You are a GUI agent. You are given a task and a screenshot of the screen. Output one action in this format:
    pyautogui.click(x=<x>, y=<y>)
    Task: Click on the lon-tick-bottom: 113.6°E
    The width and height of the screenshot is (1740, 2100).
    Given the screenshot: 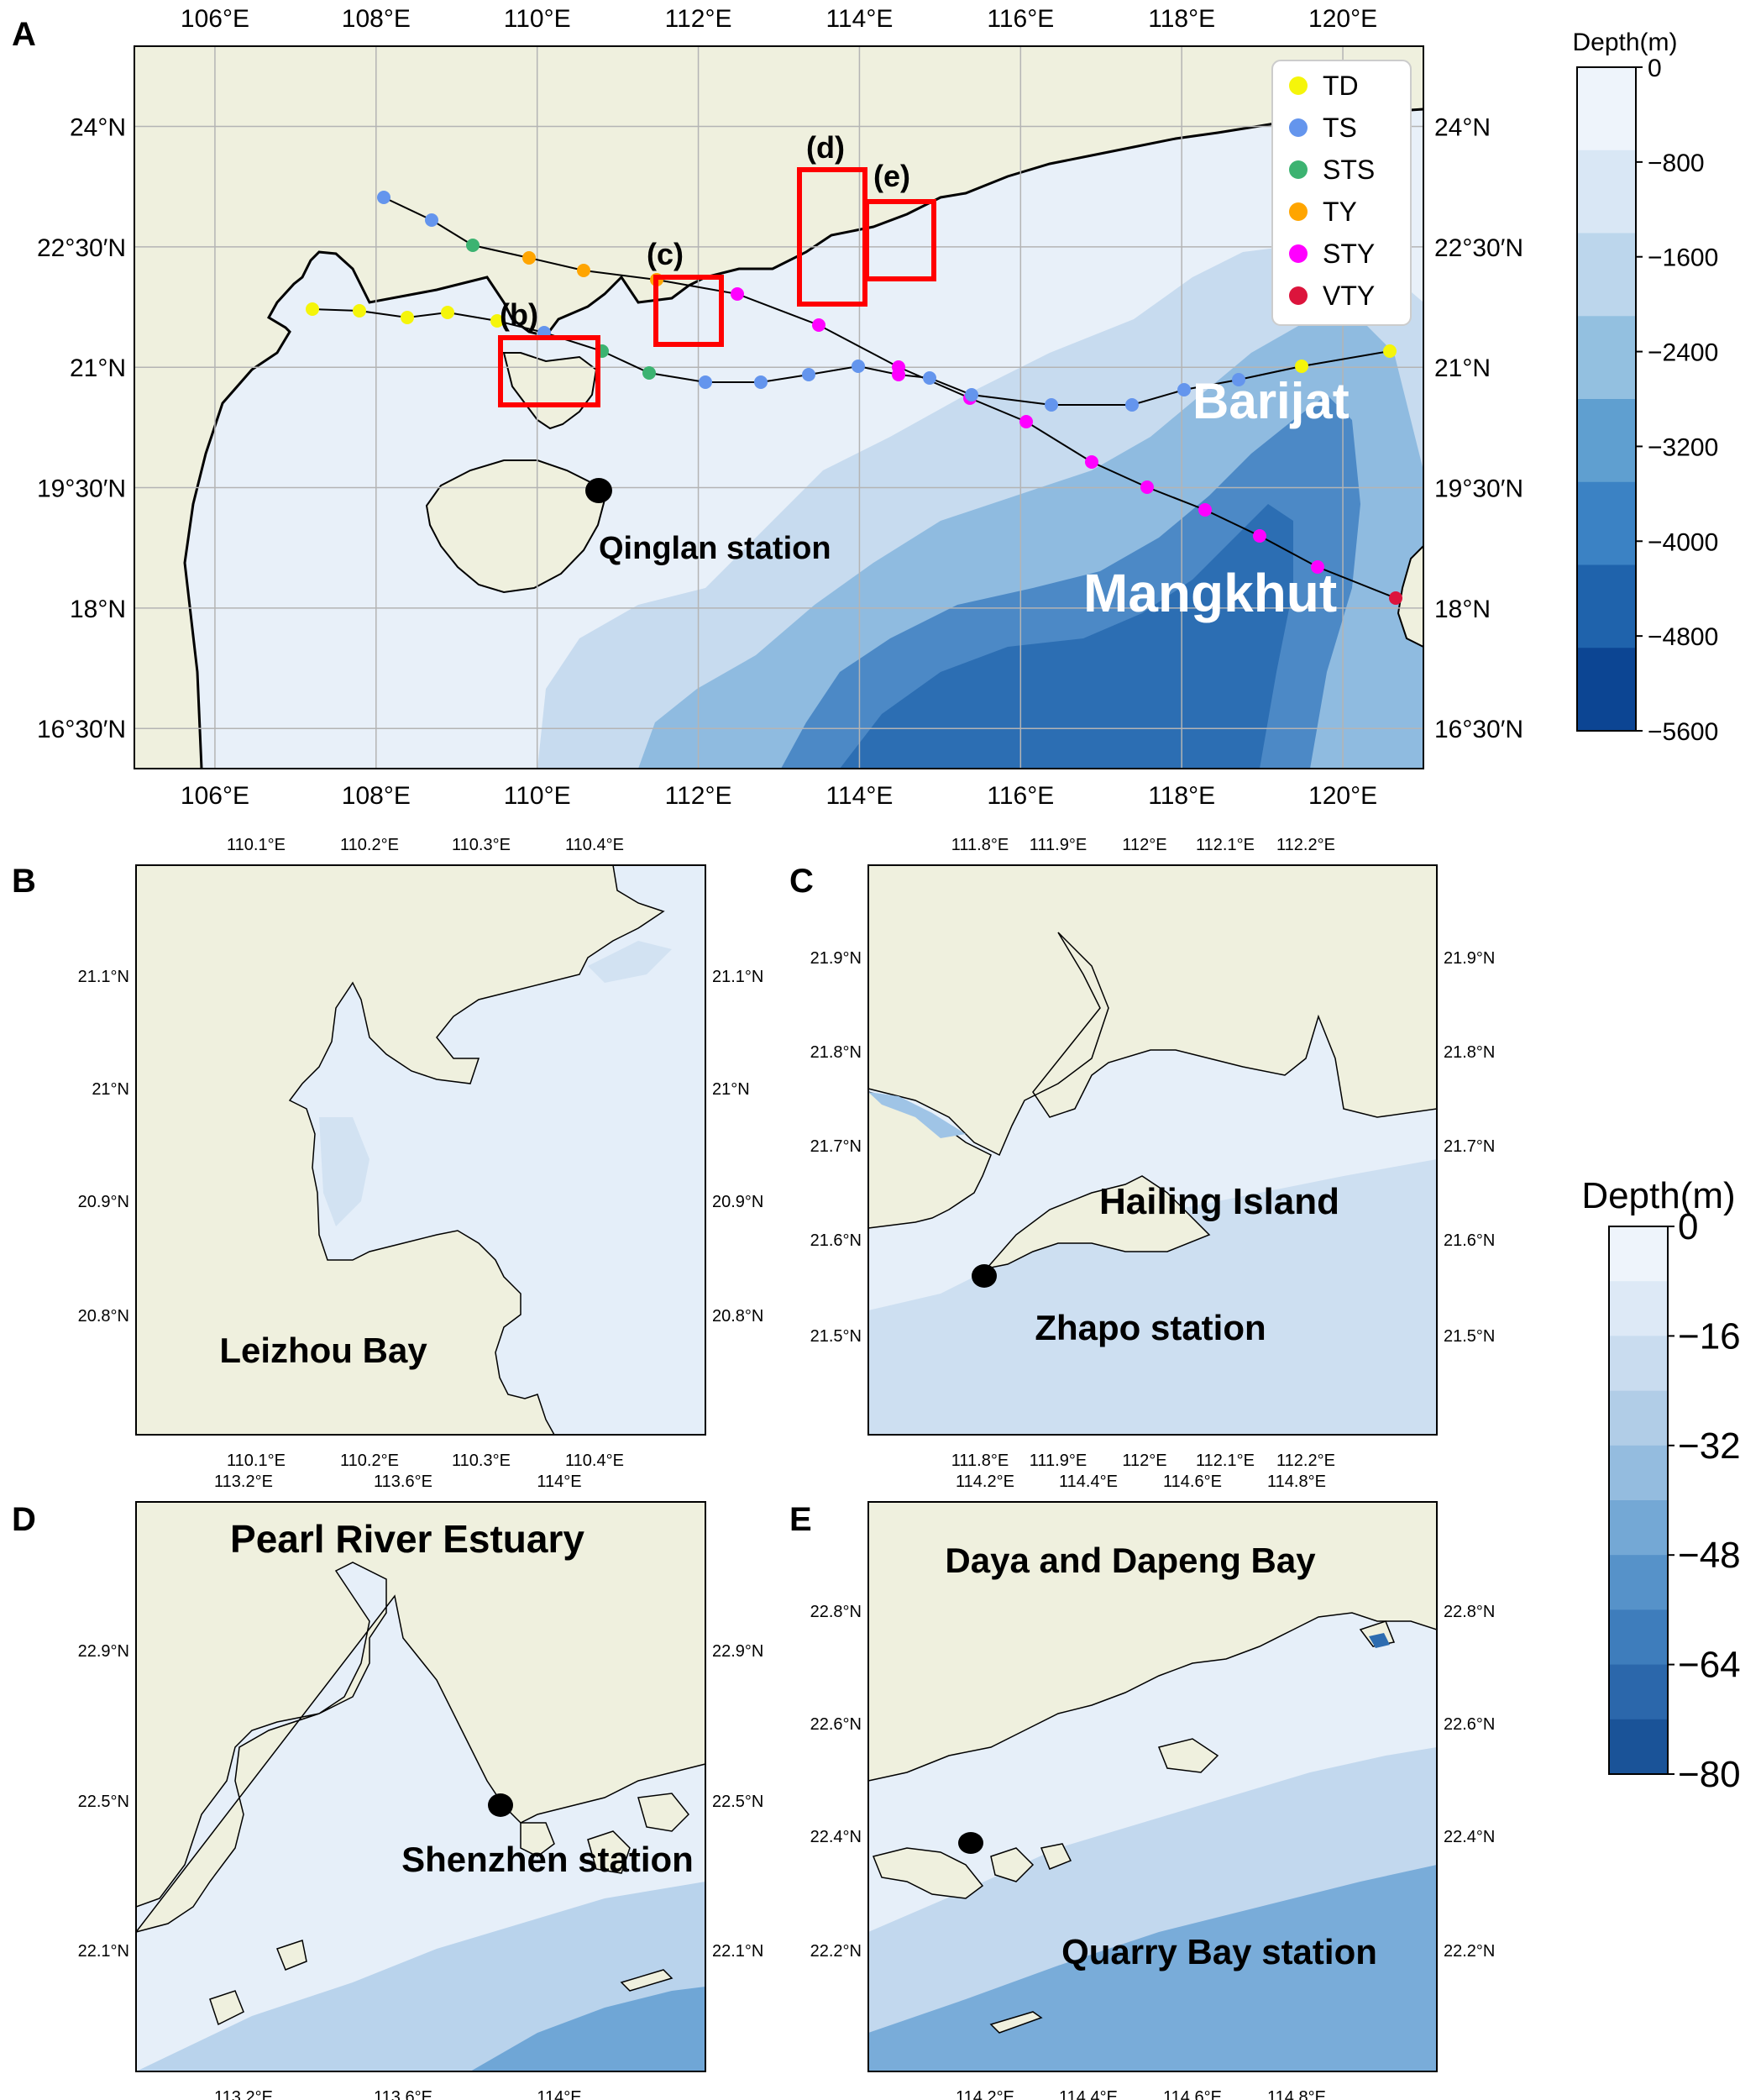 What is the action you would take?
    pyautogui.click(x=403, y=2094)
    